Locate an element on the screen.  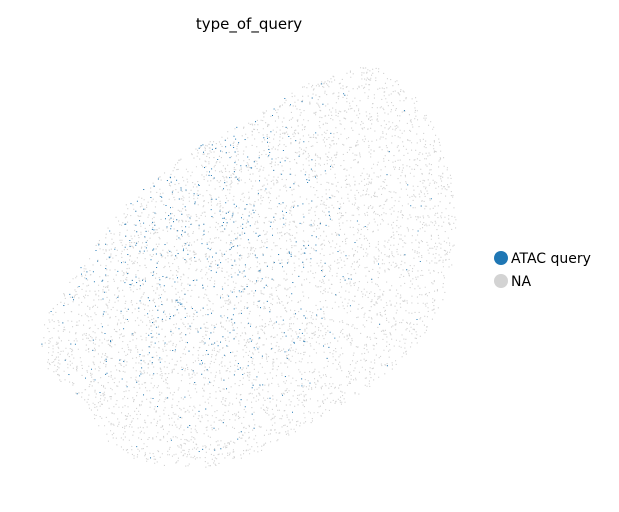
legend-marker-atac-query is located at coordinates (501, 258).